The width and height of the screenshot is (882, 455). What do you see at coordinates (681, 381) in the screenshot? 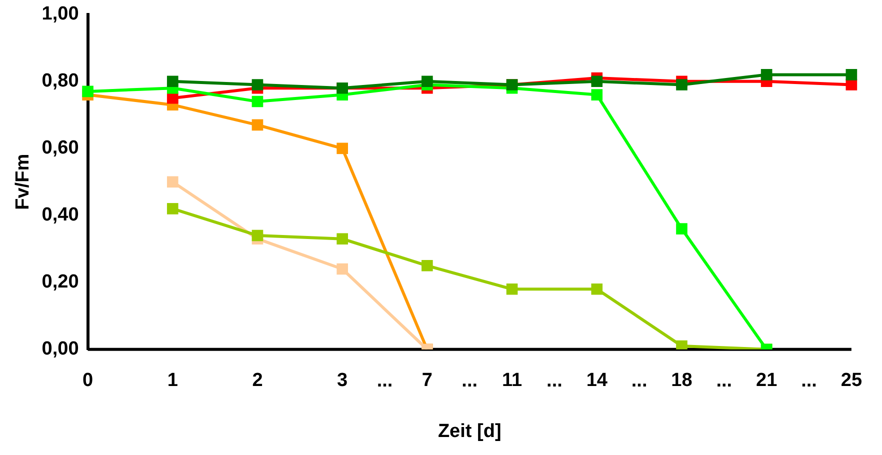
I see `x-tick-label: 18` at bounding box center [681, 381].